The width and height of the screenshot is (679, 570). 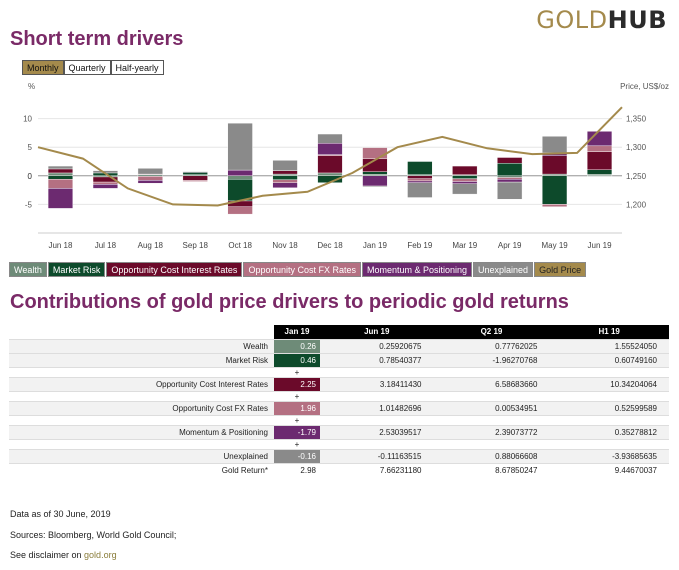 I want to click on legend-item: Gold Price, so click(x=560, y=269).